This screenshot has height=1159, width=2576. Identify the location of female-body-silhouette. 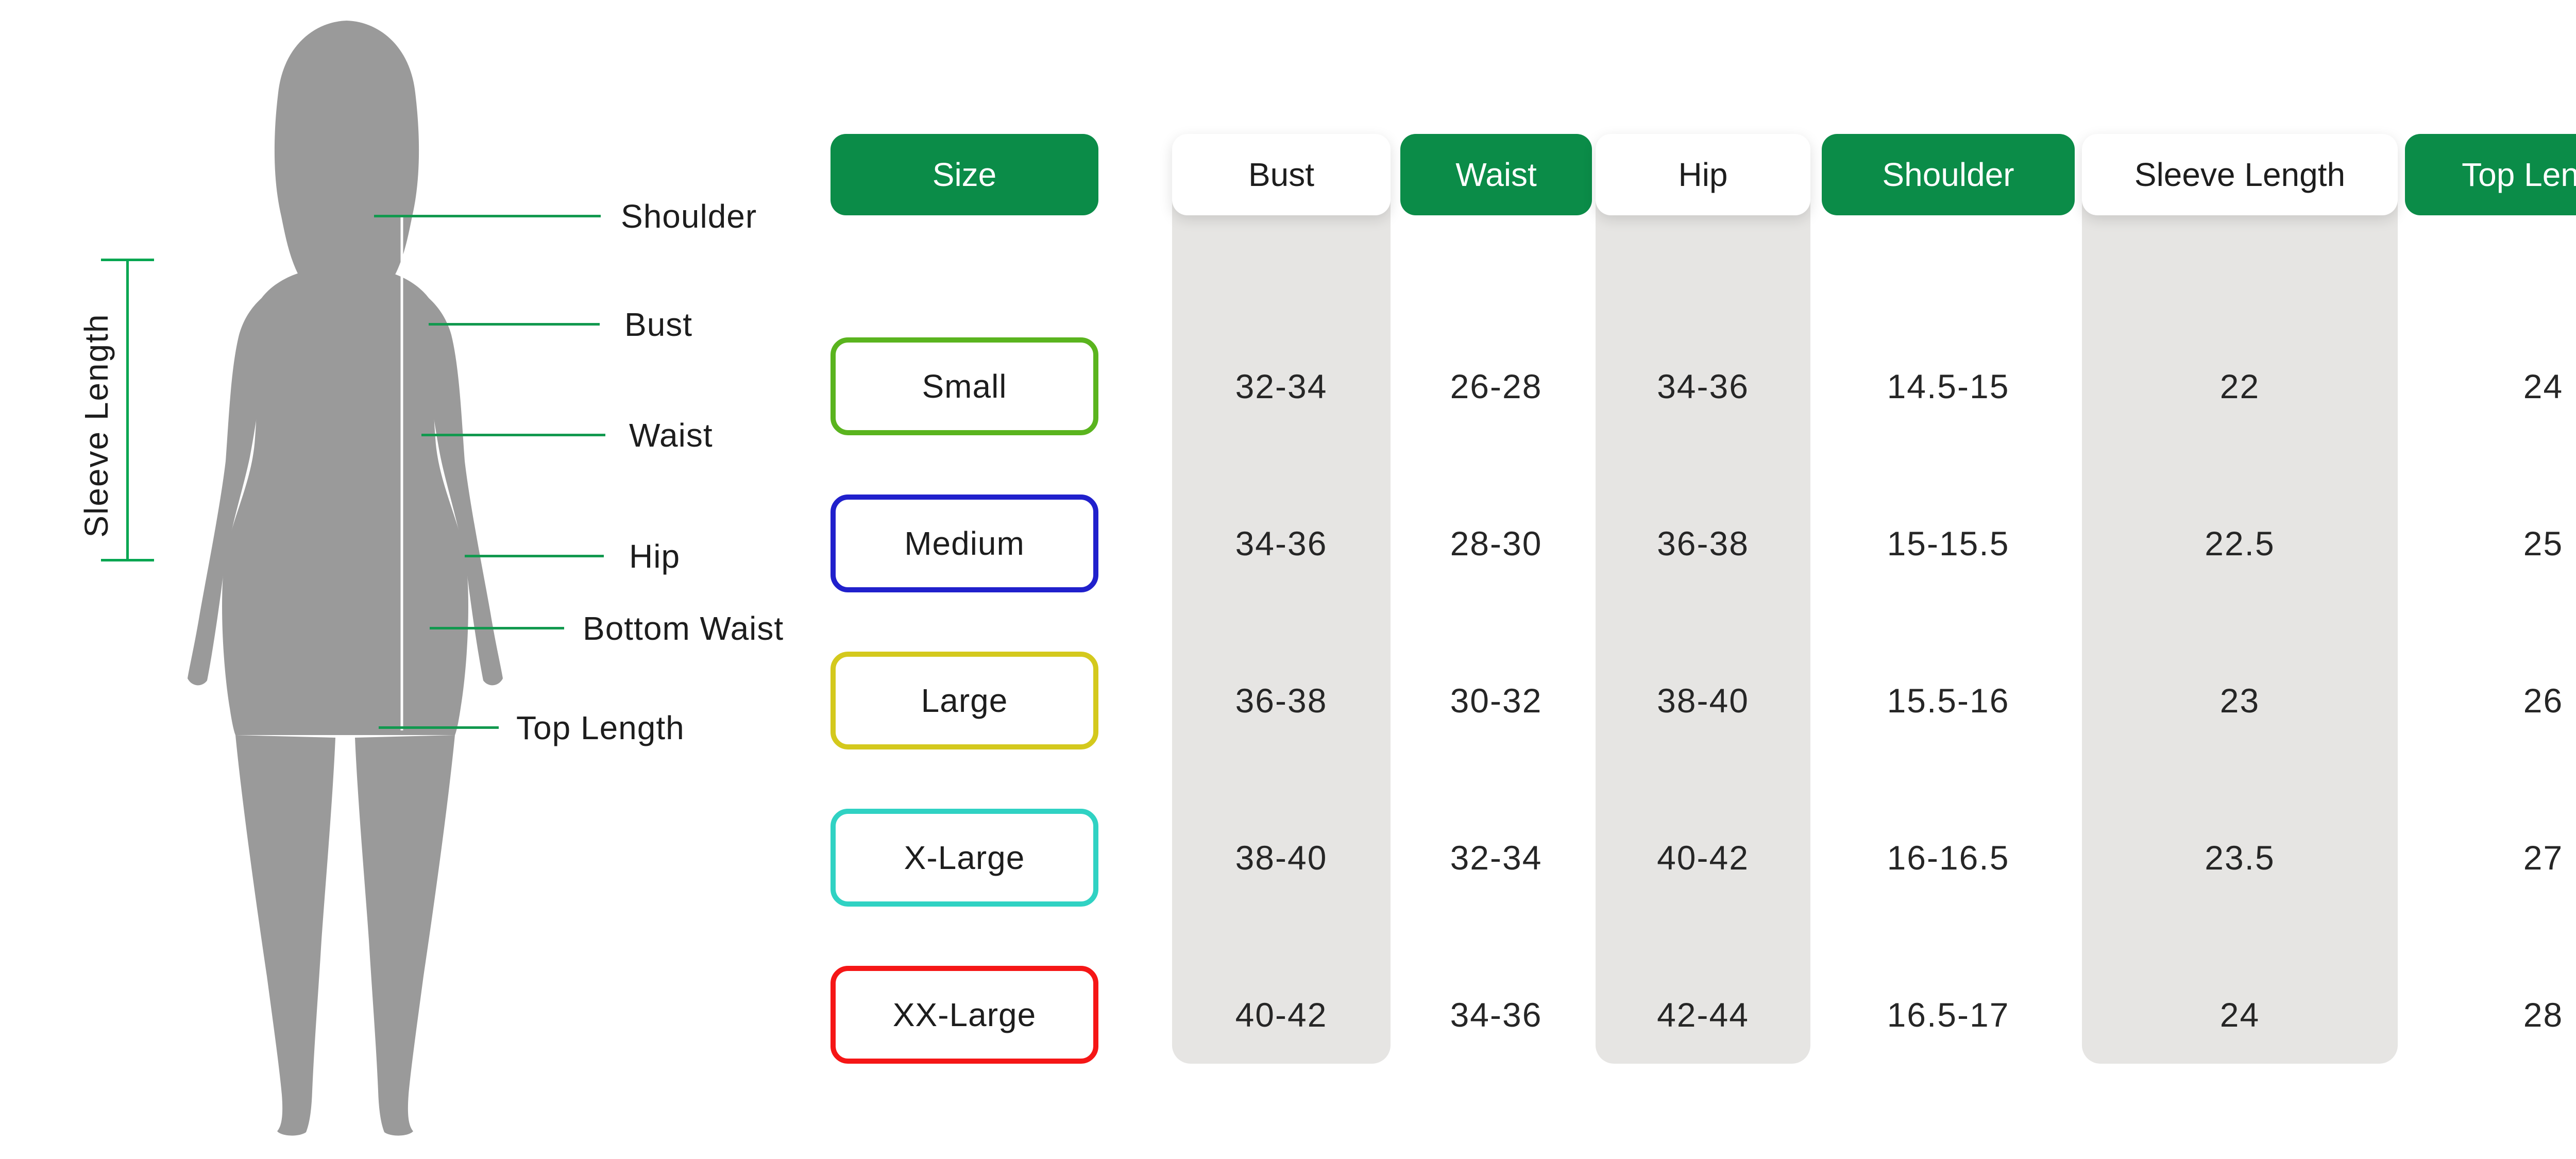
(345, 578).